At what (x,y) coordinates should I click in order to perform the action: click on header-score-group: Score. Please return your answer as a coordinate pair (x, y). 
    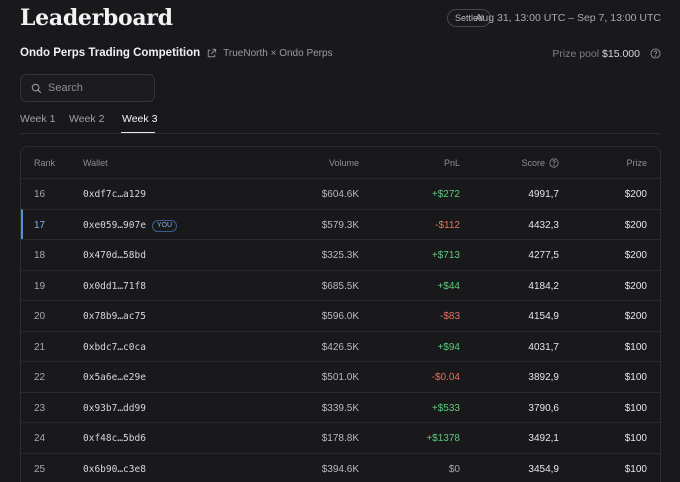
    Looking at the image, I should click on (540, 163).